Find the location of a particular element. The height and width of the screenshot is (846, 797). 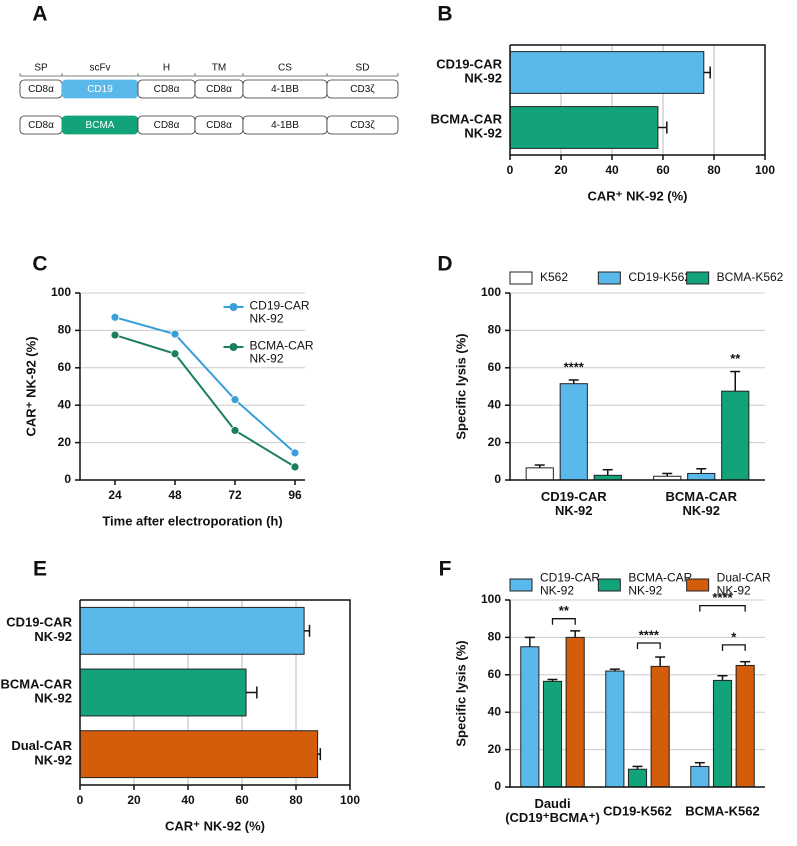

segment-label: BCMA is located at coordinates (100, 125).